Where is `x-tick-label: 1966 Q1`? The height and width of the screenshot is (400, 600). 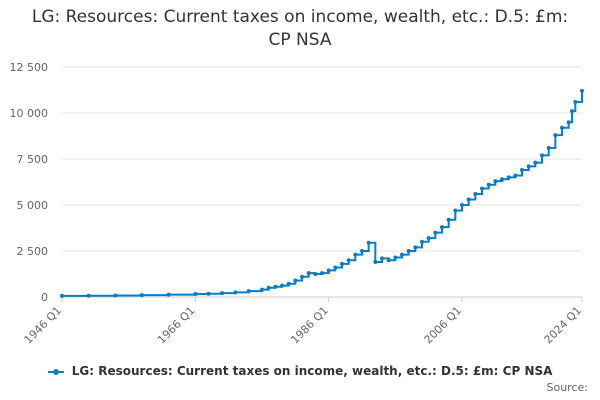
x-tick-label: 1966 Q1 is located at coordinates (176, 325).